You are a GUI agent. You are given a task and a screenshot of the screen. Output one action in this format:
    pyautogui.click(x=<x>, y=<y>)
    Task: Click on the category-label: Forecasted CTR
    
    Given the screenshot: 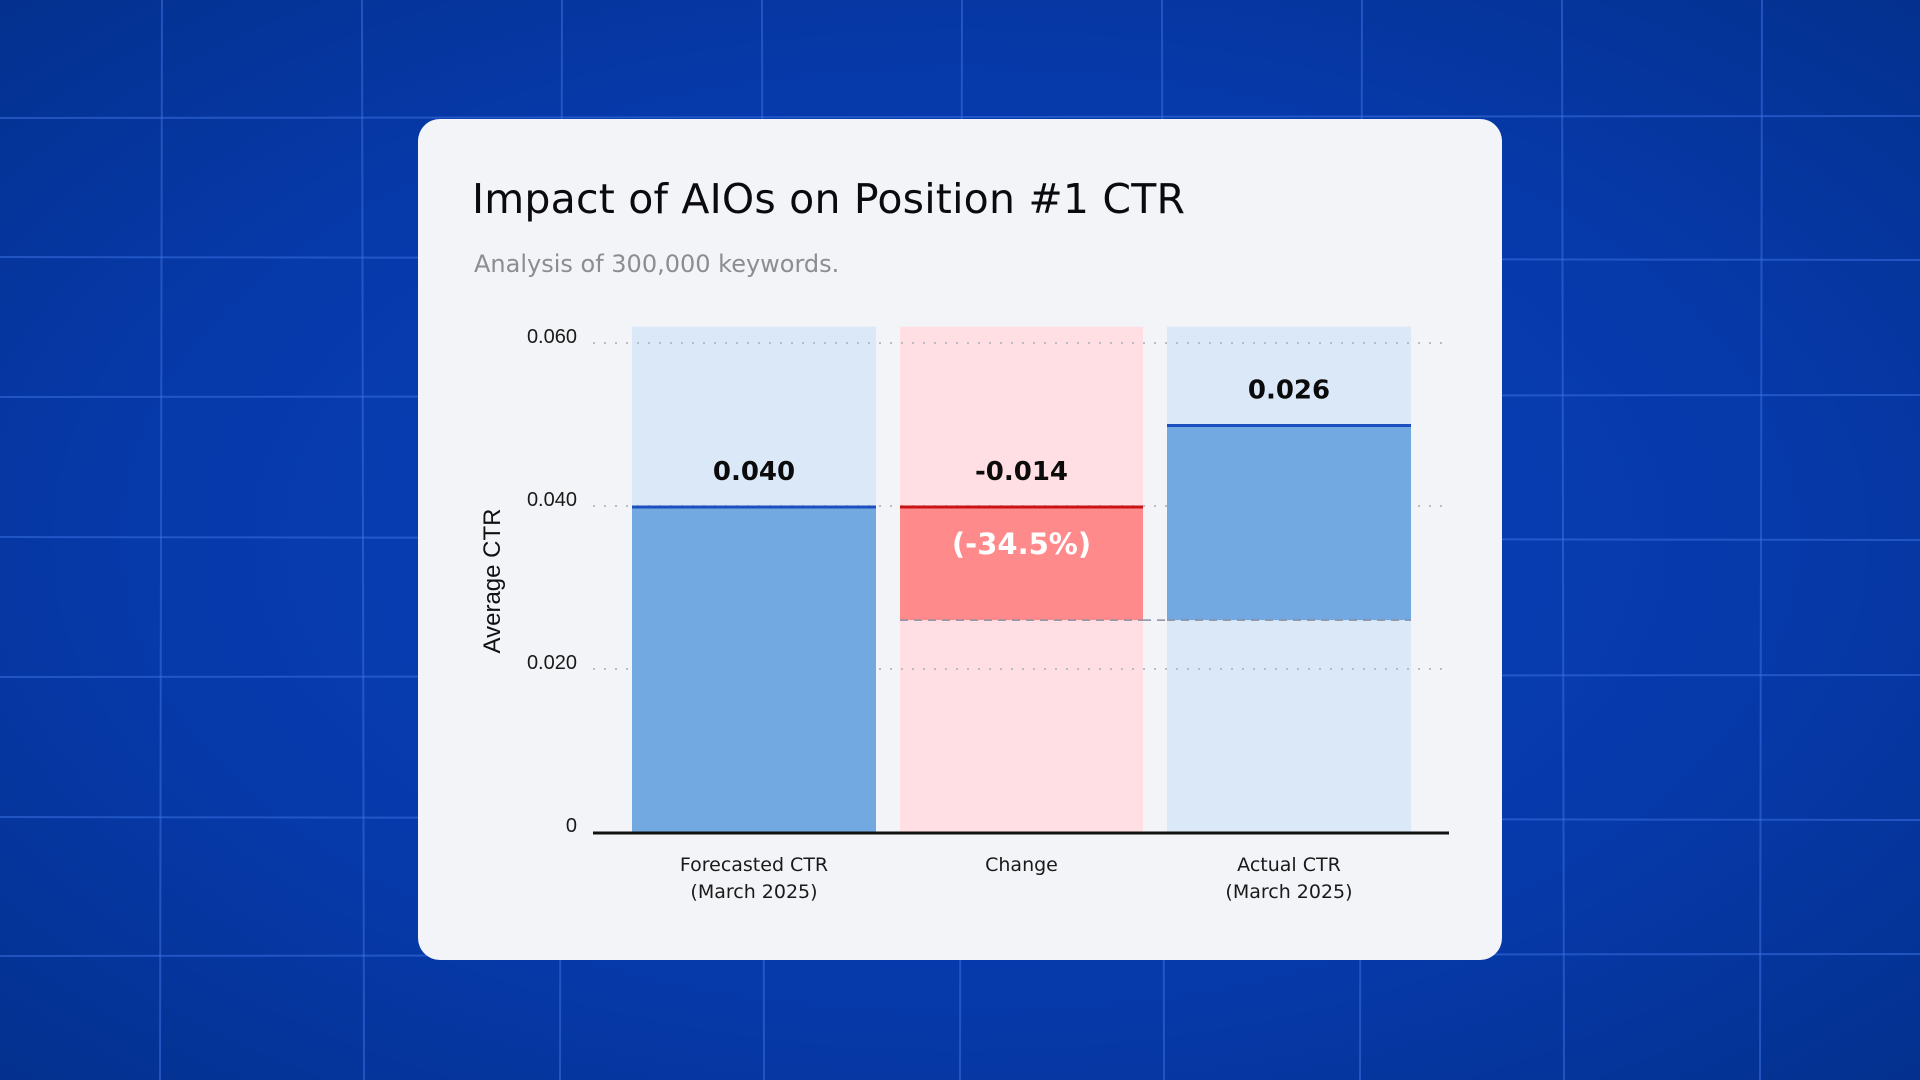 What is the action you would take?
    pyautogui.click(x=754, y=865)
    